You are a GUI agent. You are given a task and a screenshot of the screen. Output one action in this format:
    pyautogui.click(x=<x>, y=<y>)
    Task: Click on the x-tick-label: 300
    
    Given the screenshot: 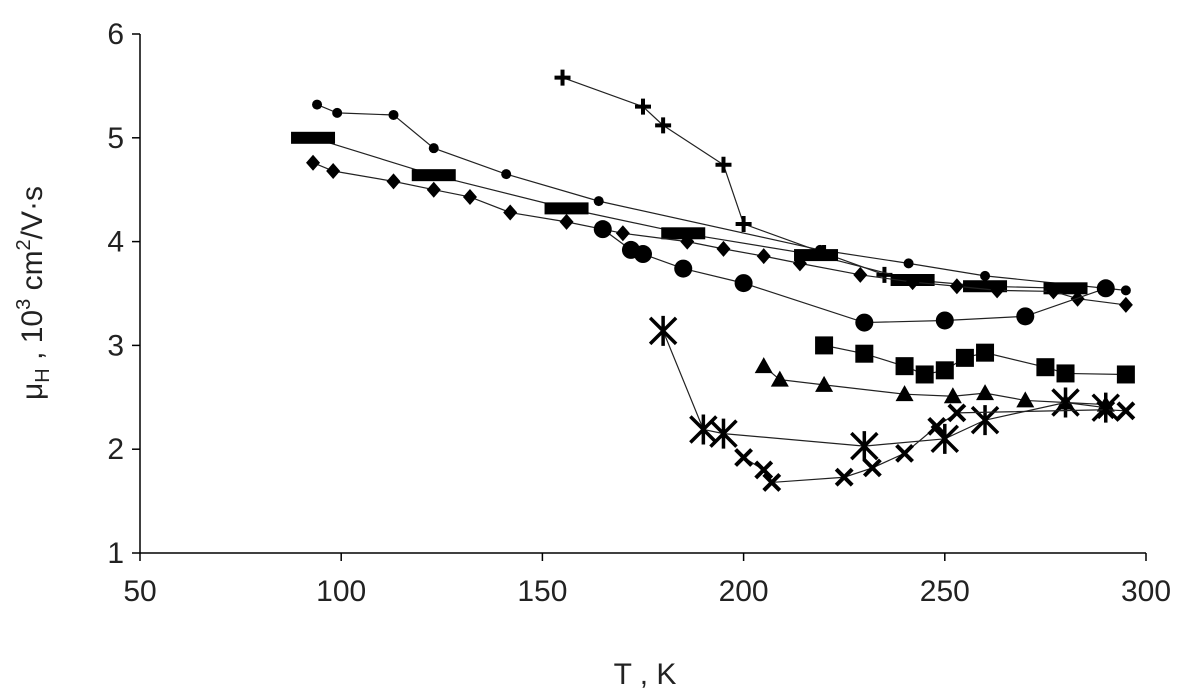 What is the action you would take?
    pyautogui.click(x=1146, y=591)
    